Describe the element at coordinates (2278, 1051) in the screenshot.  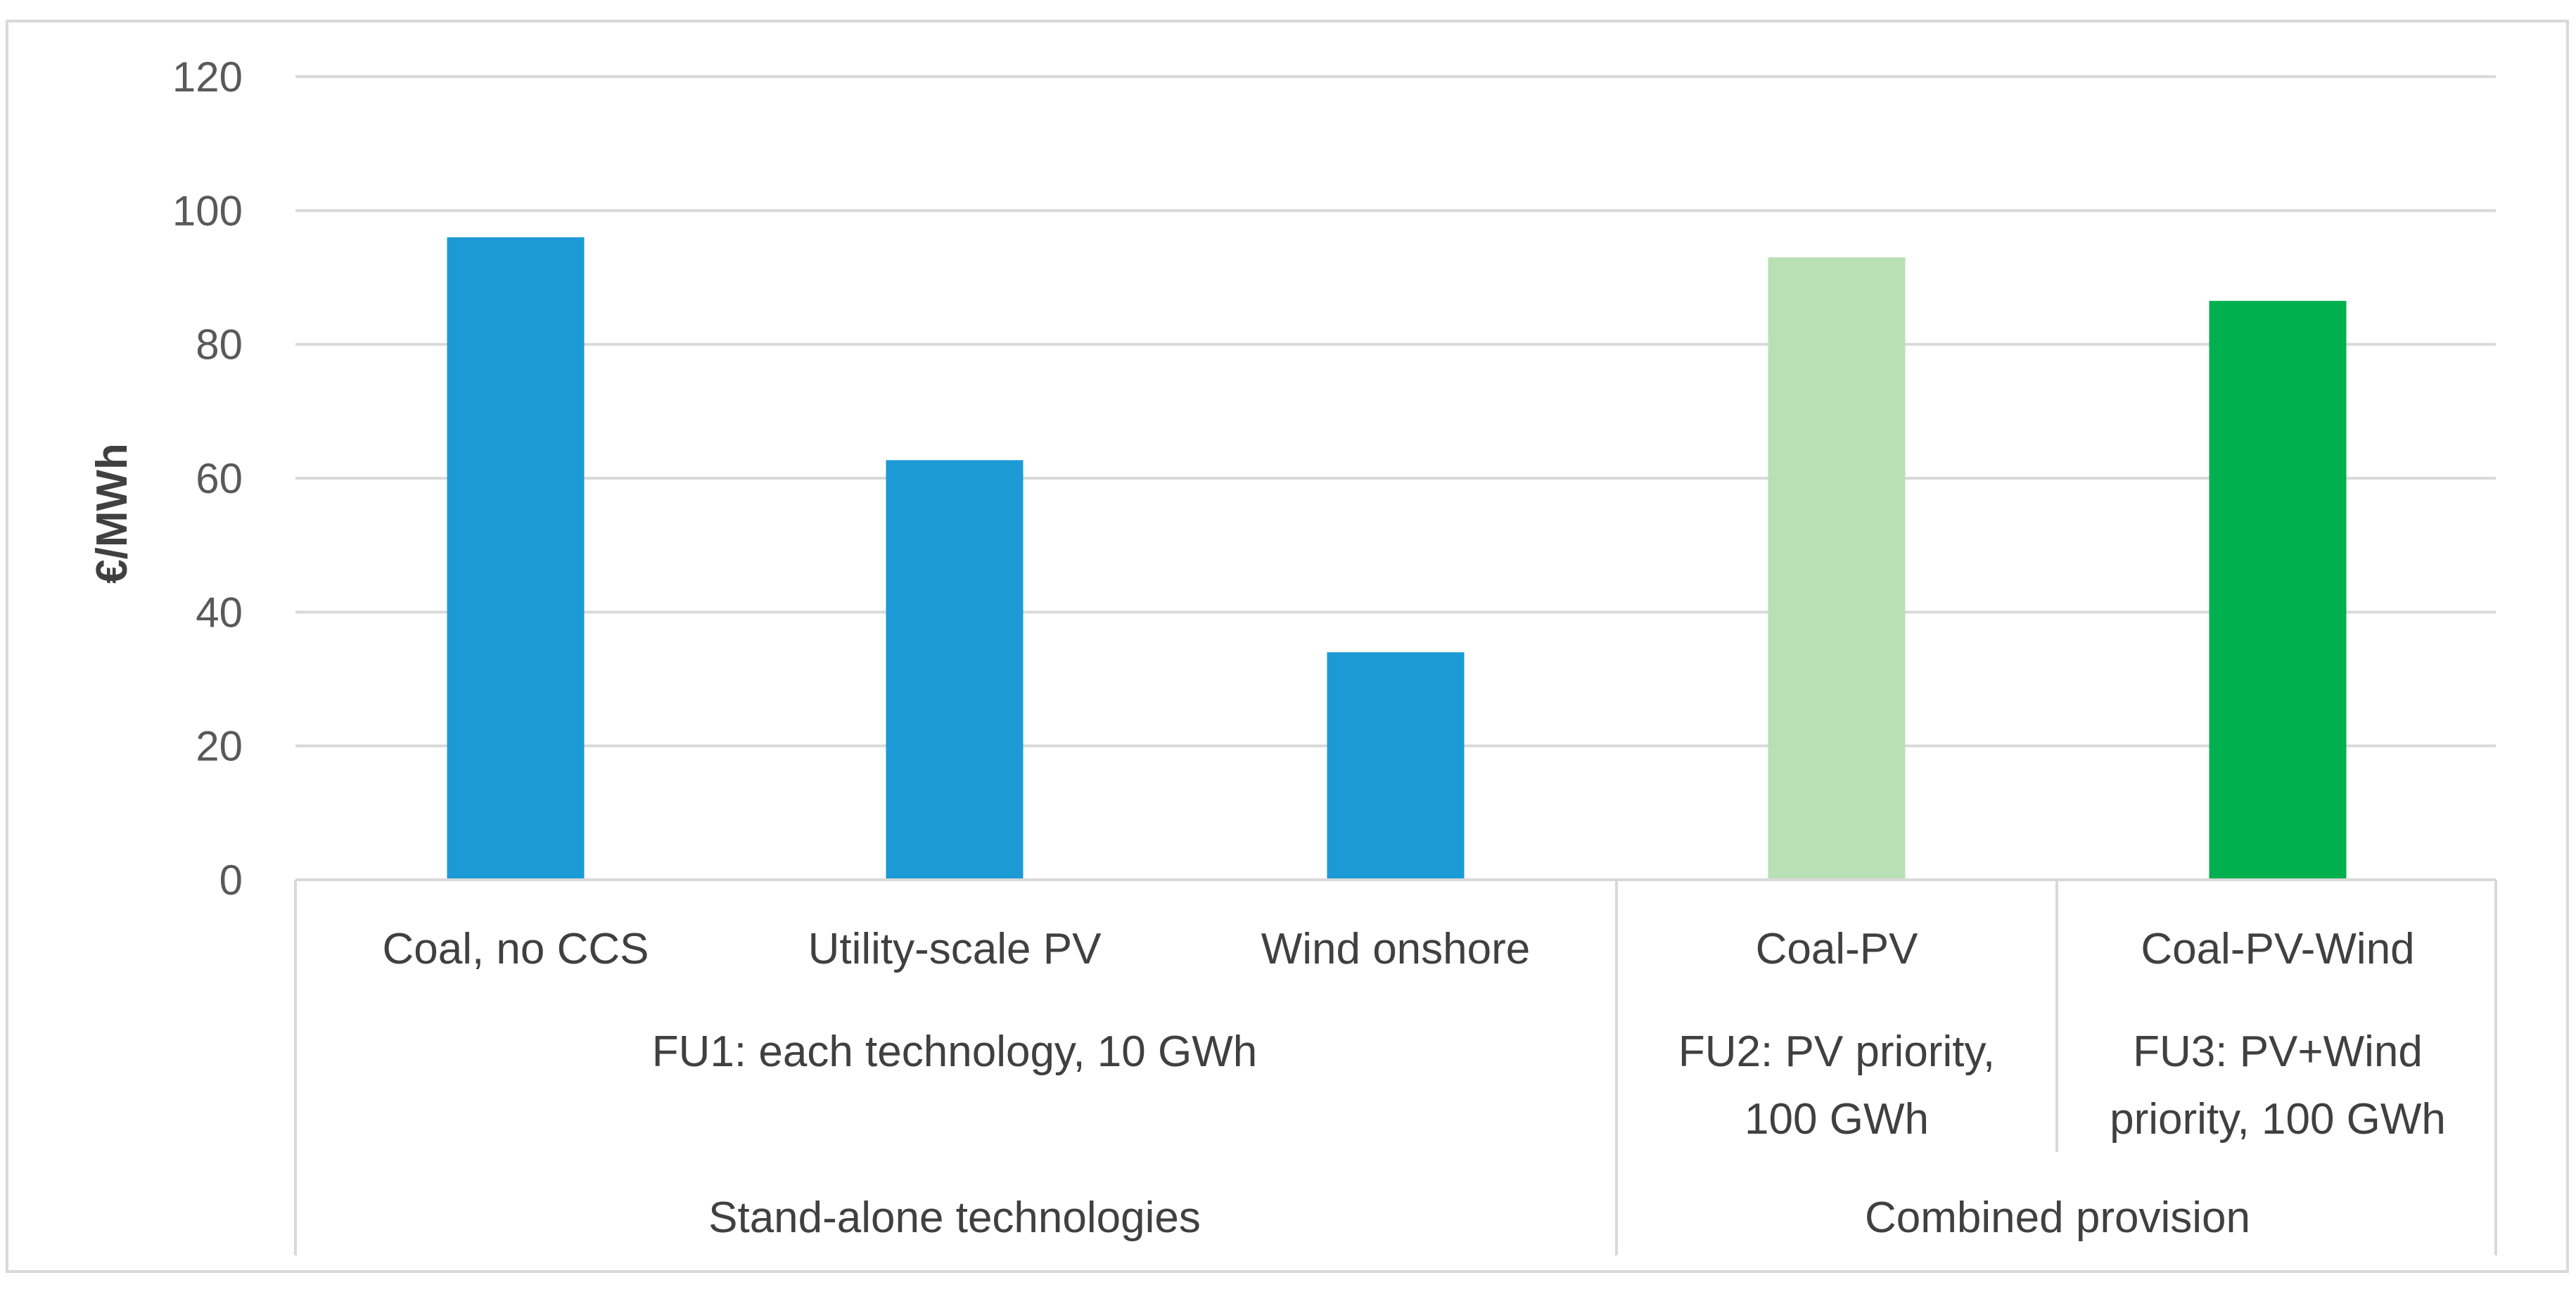
I see `fu3-label-line-1: FU3: PV+Wind` at that location.